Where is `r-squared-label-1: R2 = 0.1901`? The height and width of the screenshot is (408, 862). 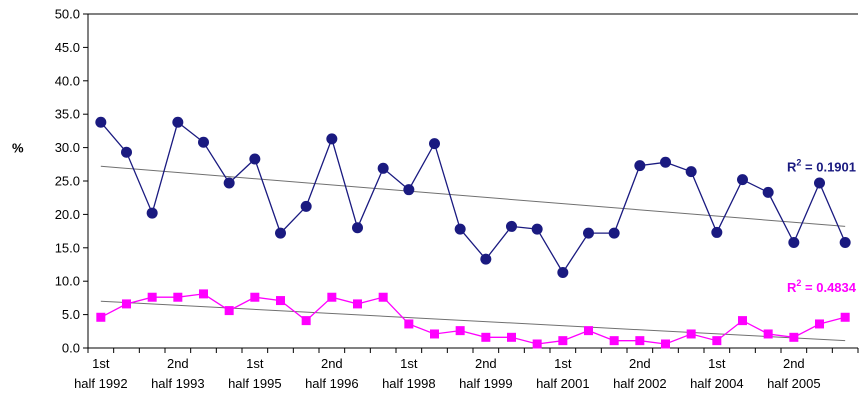 r-squared-label-1: R2 = 0.1901 is located at coordinates (821, 166).